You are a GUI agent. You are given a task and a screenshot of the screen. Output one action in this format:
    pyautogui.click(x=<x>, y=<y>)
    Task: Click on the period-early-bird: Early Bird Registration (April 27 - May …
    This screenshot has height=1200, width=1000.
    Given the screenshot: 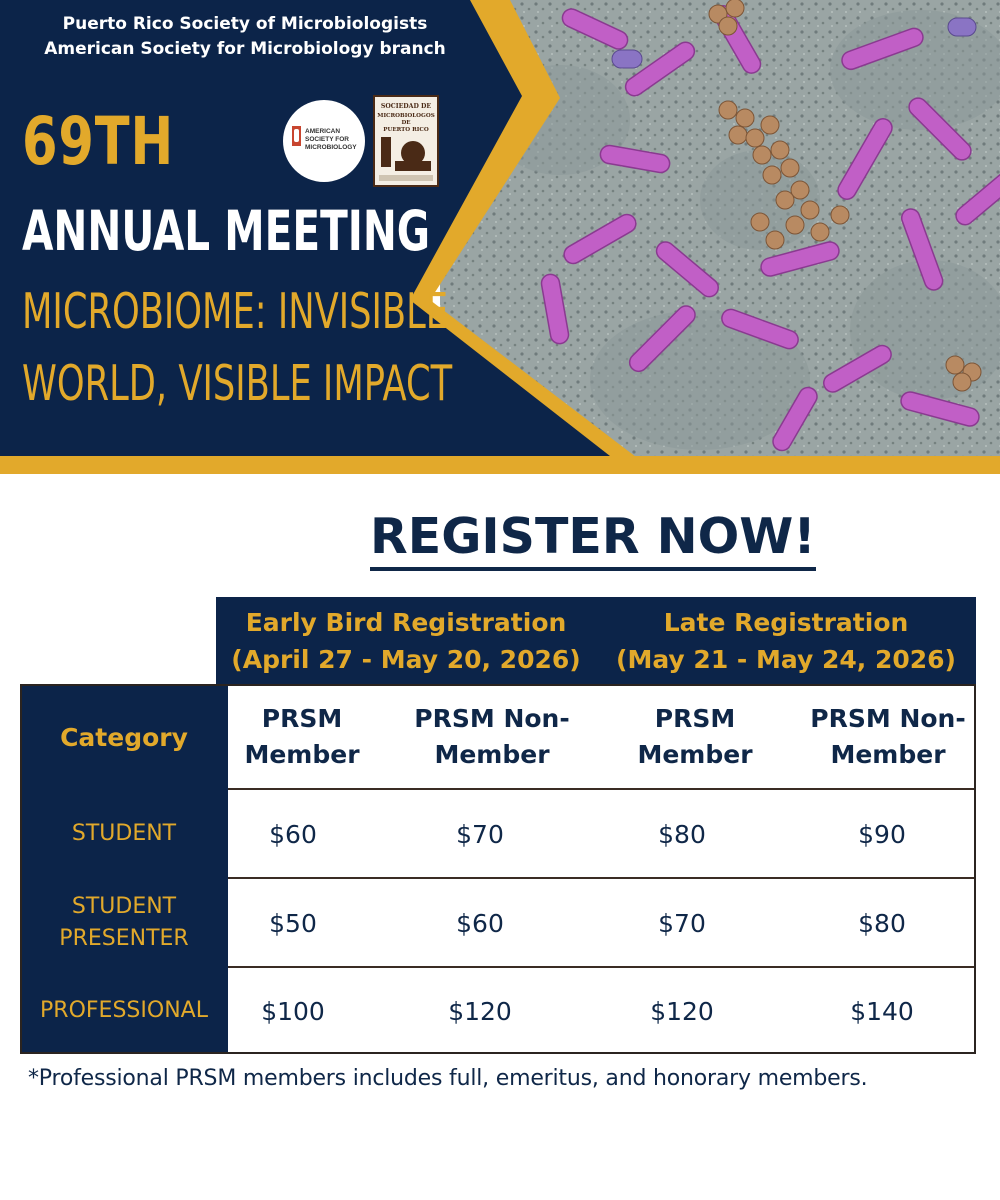 What is the action you would take?
    pyautogui.click(x=406, y=641)
    